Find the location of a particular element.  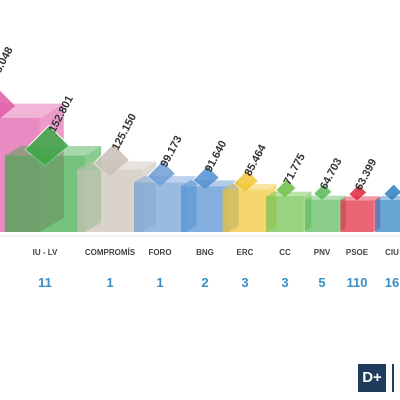

logo-box is located at coordinates (372, 378).